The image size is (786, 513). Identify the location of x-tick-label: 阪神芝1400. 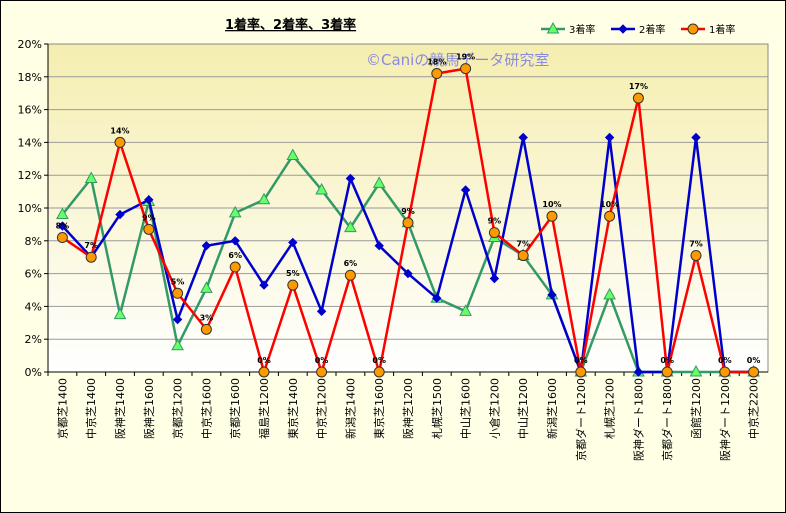
(120, 408).